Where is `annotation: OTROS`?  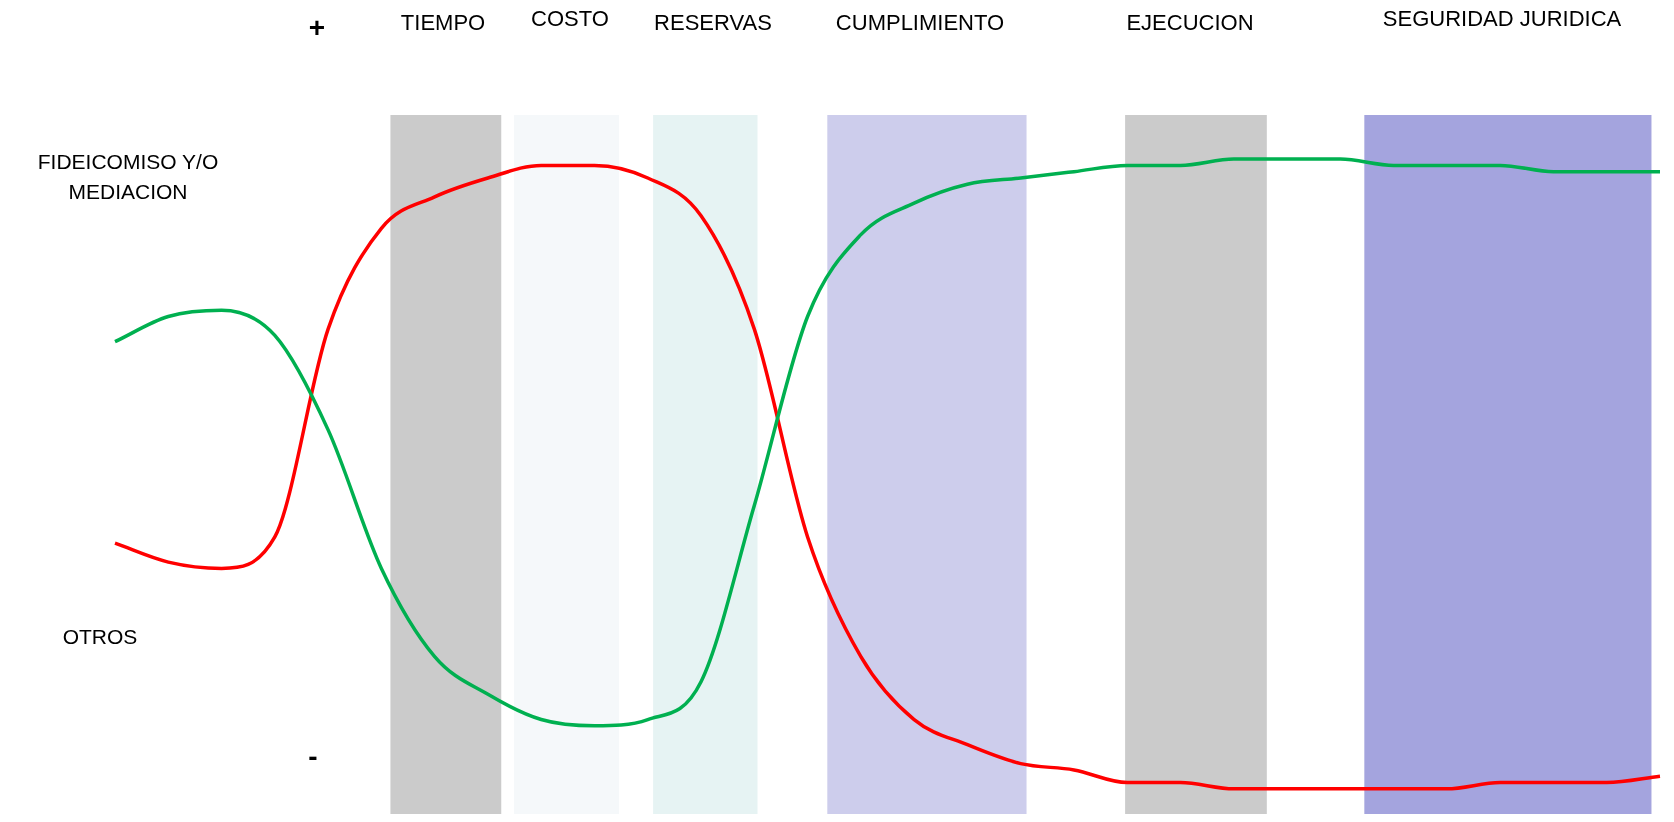 annotation: OTROS is located at coordinates (100, 636).